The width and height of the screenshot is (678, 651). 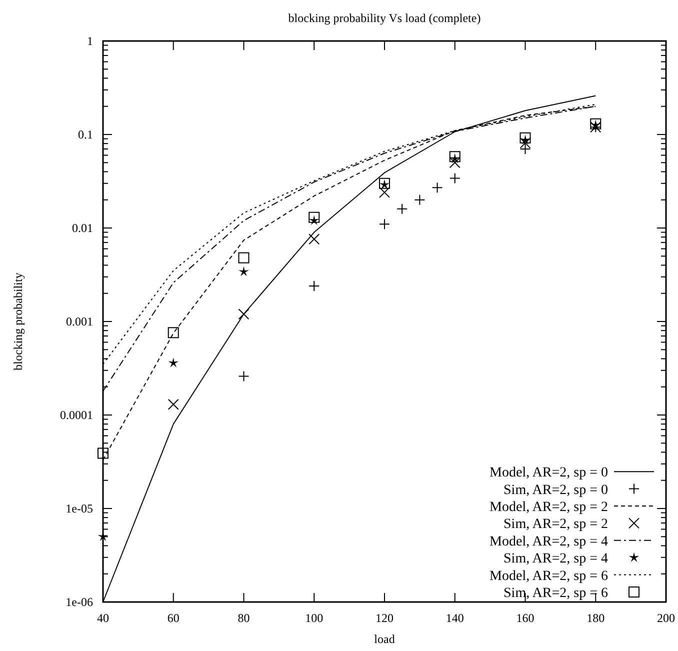 What do you see at coordinates (103, 618) in the screenshot?
I see `x-tick-label: 40` at bounding box center [103, 618].